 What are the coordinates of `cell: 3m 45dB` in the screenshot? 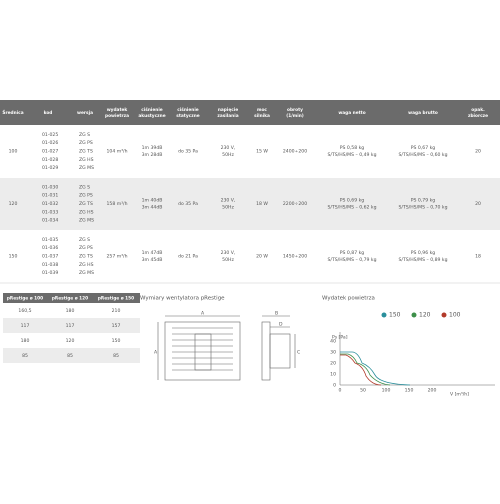 It's located at (152, 260).